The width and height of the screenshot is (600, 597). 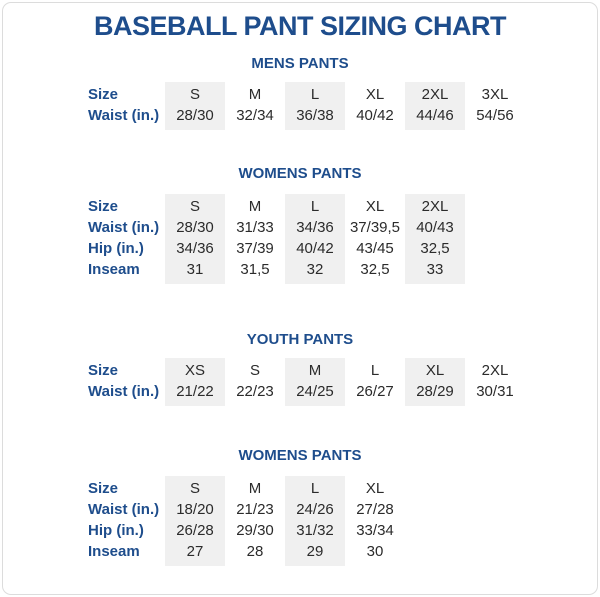 I want to click on value-cell: 33, so click(x=435, y=271).